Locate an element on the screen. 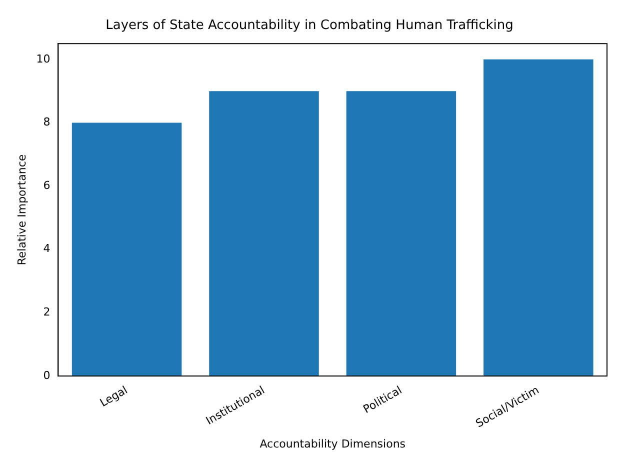 Image resolution: width=627 pixels, height=463 pixels. x-axis-title: Accountability Dimensions is located at coordinates (333, 443).